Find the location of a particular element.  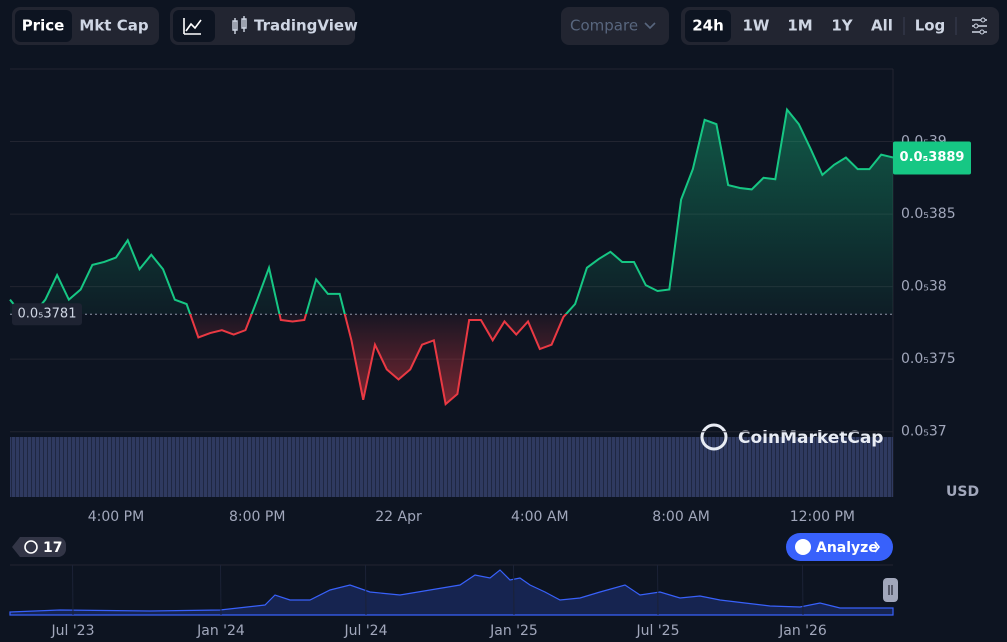

y-tick-label: 0.0₅375 is located at coordinates (928, 359).